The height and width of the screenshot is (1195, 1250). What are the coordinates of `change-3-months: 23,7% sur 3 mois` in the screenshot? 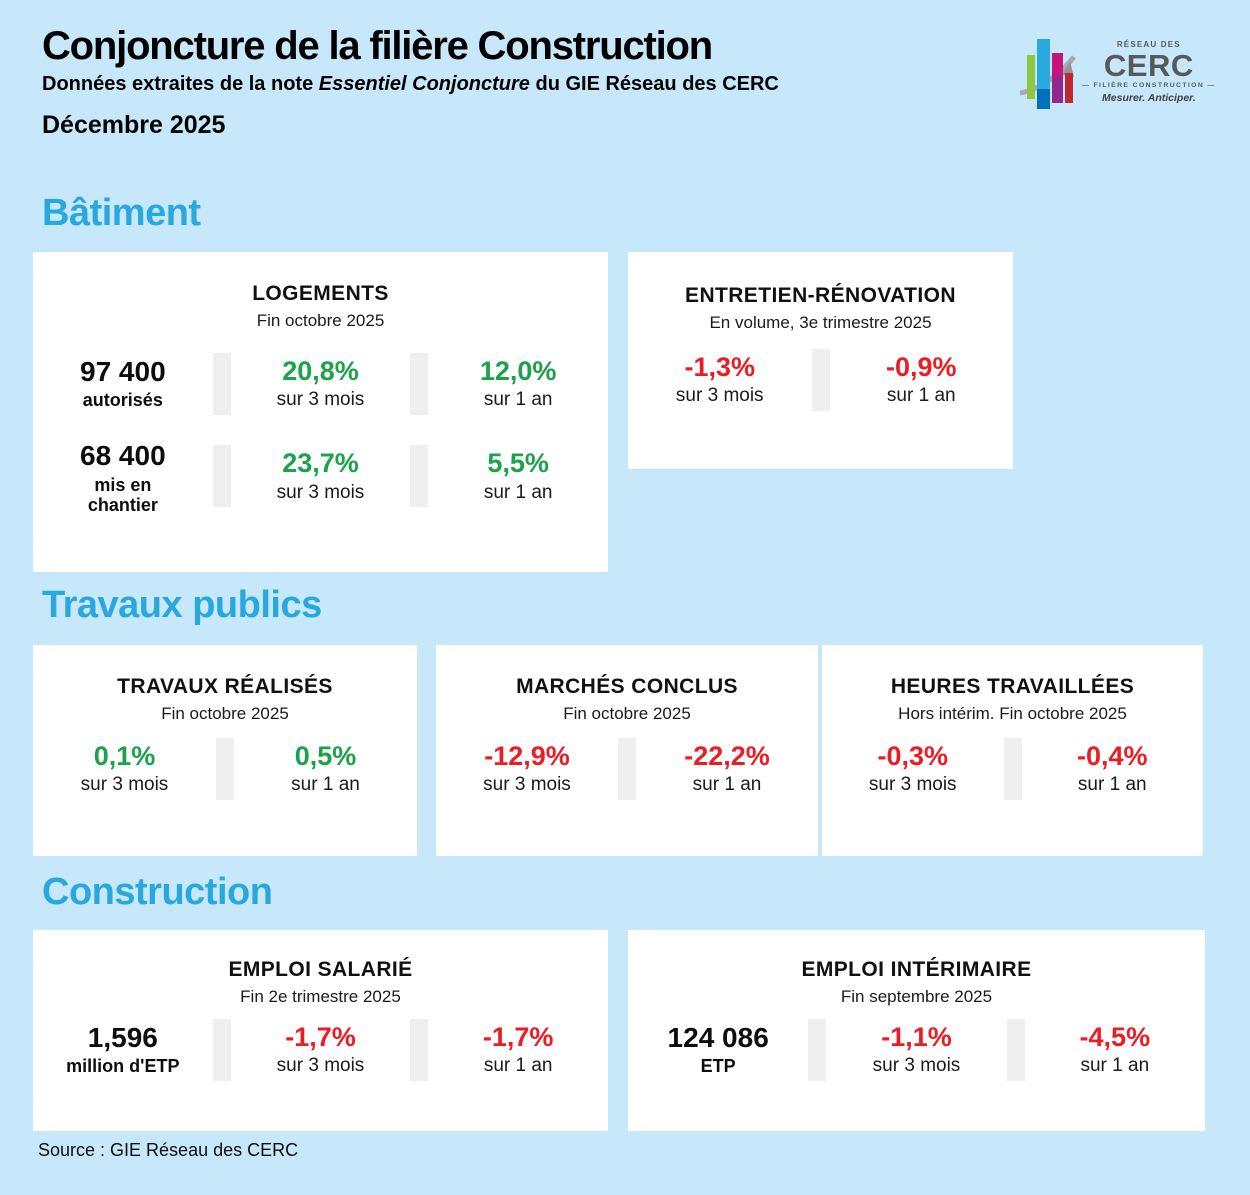 It's located at (321, 476).